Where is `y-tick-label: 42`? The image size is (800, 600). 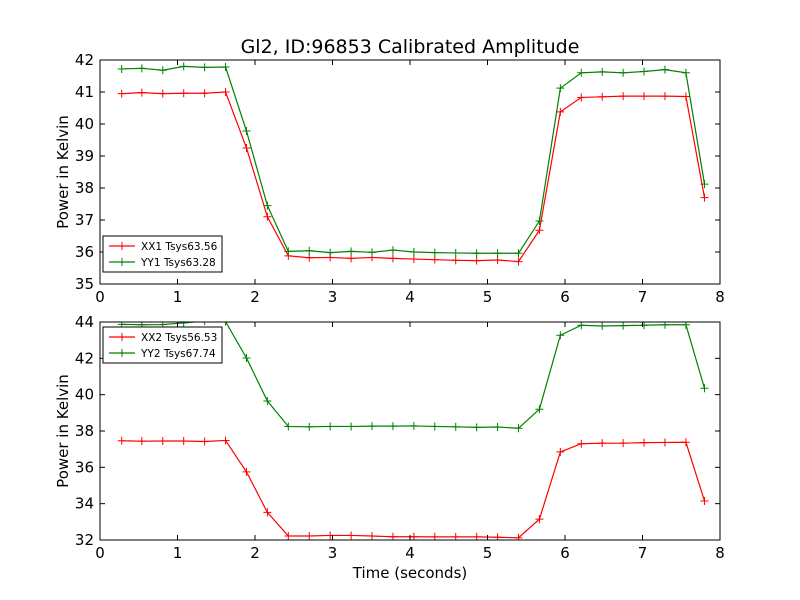 y-tick-label: 42 is located at coordinates (84, 60).